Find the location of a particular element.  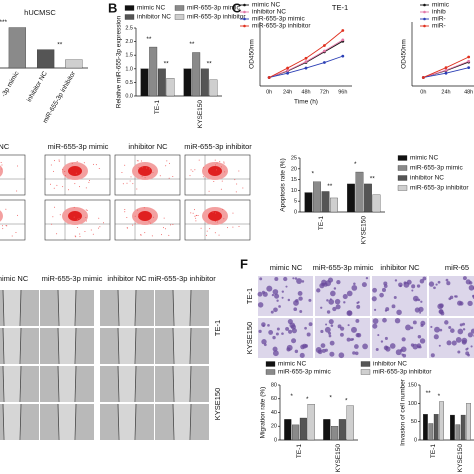

cell-cluster is located at coordinates (75, 171).